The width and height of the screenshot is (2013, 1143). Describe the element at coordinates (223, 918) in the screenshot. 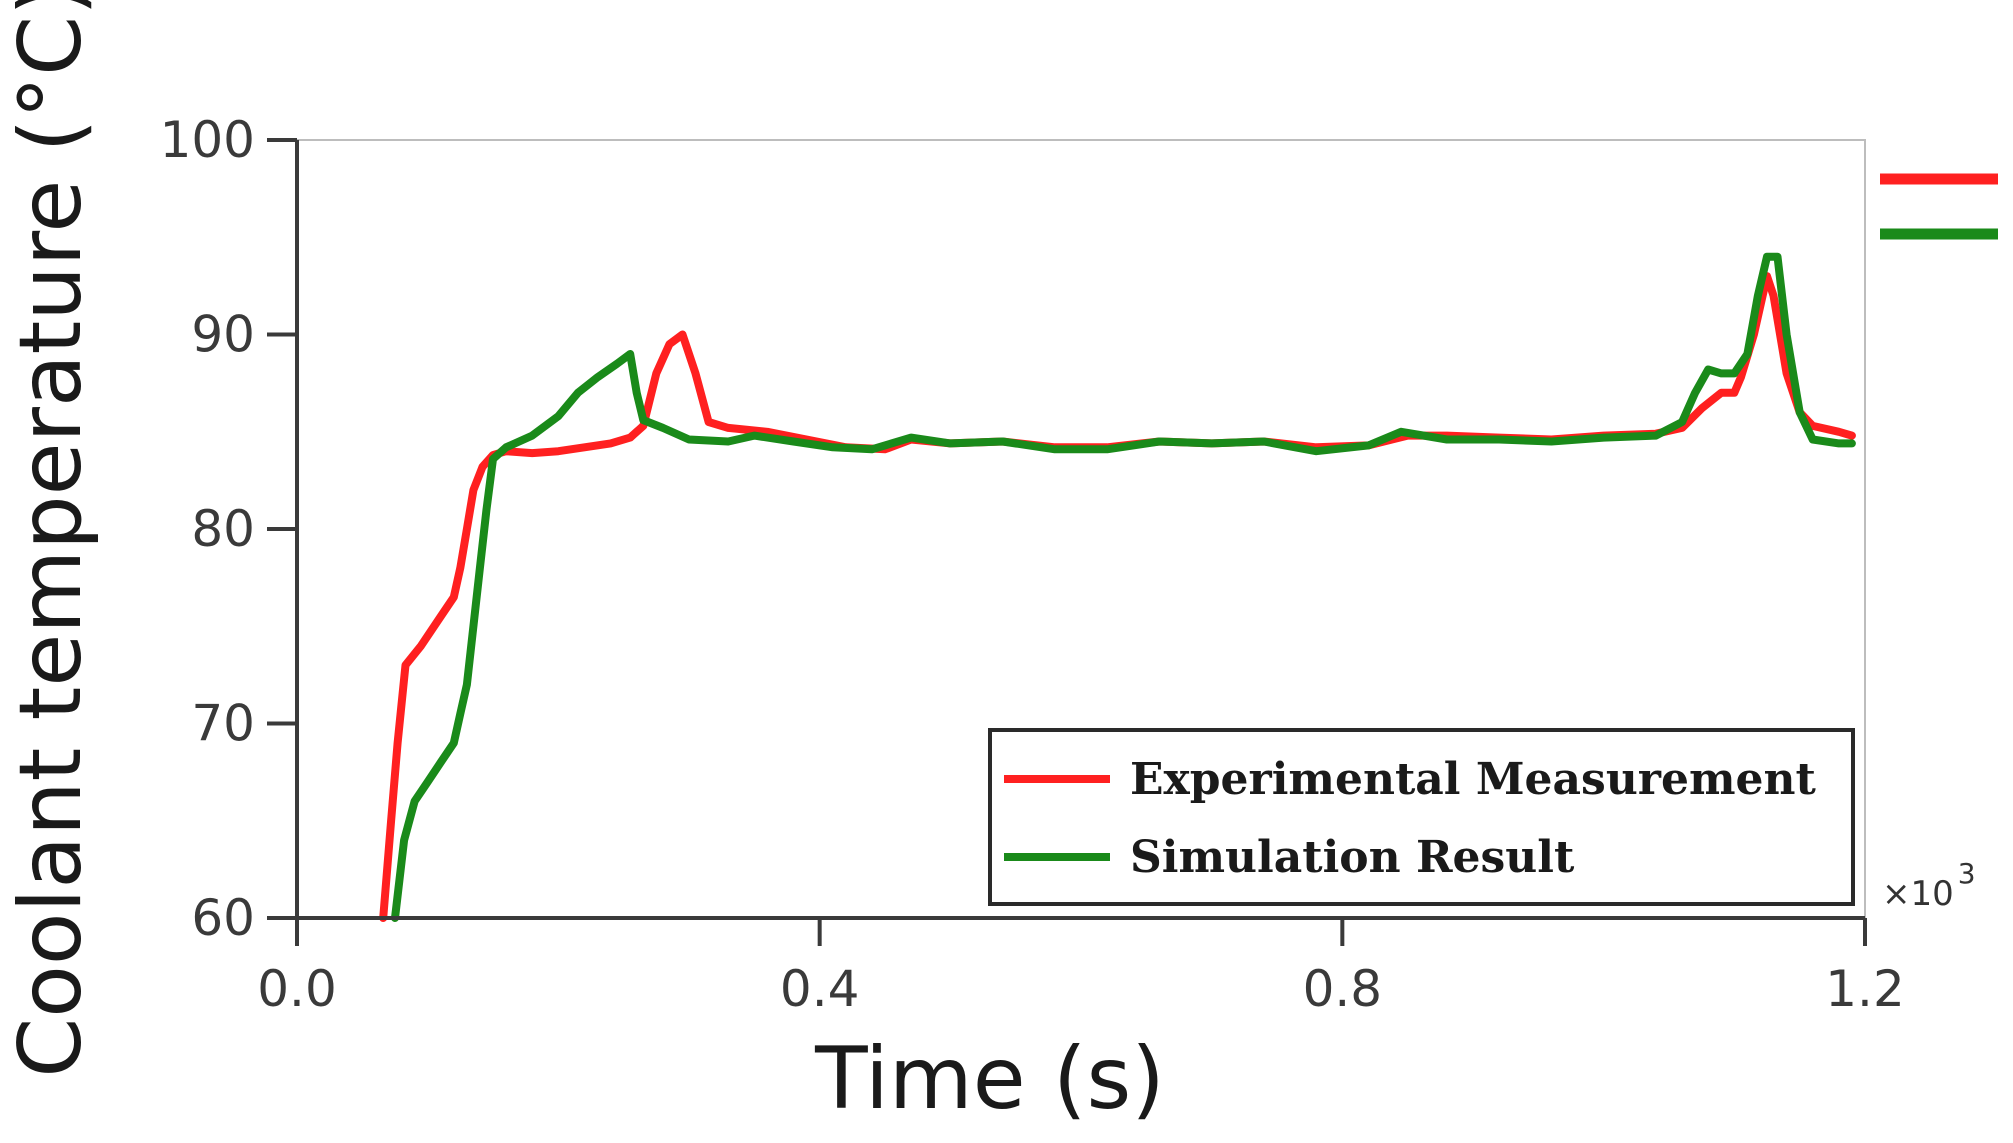

I see `y-tick-label: 60` at that location.